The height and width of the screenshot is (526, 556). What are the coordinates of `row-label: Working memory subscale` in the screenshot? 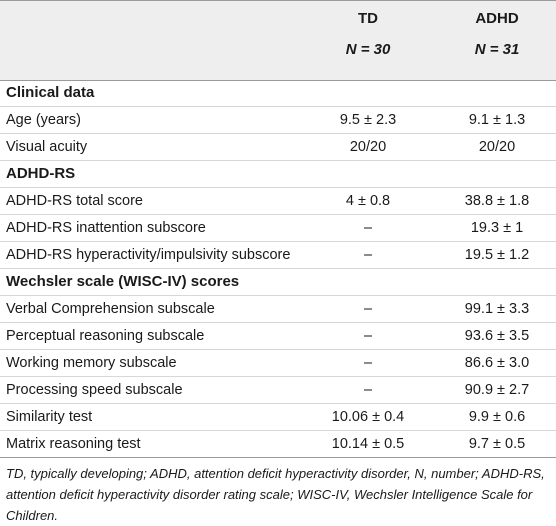 It's located at (91, 363).